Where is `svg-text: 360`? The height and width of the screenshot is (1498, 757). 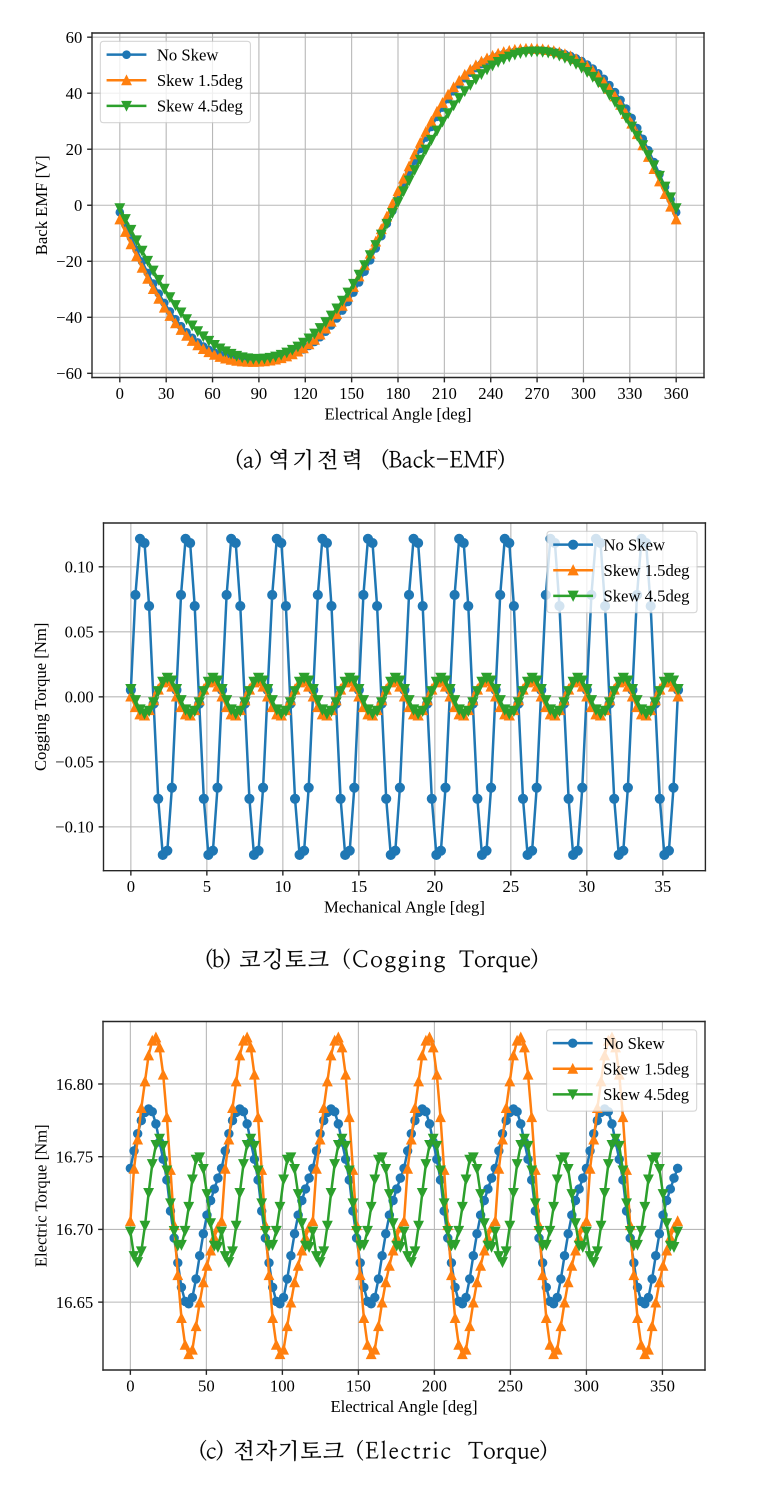
svg-text: 360 is located at coordinates (676, 393).